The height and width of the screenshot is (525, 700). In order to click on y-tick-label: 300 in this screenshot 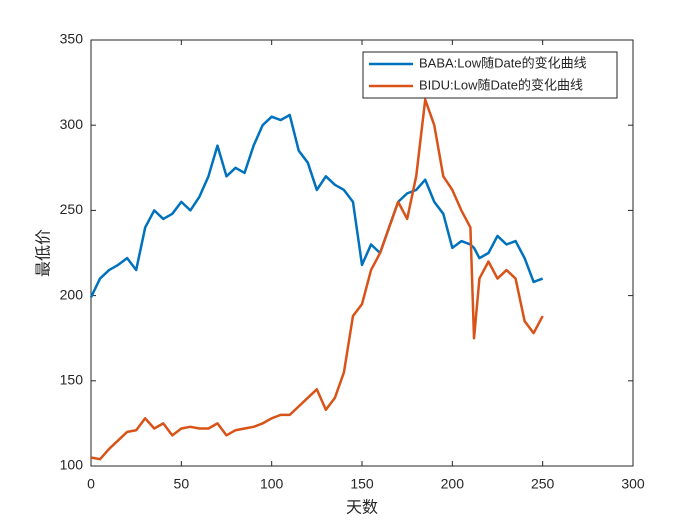, I will do `click(72, 124)`.